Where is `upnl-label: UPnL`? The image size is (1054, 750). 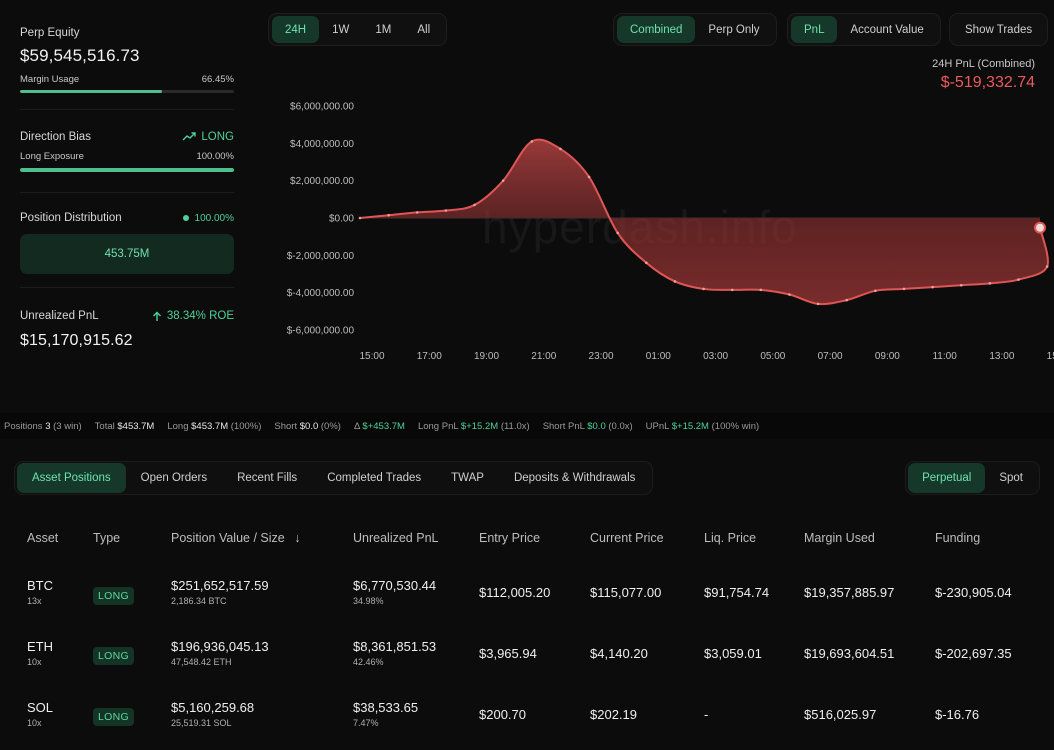 upnl-label: UPnL is located at coordinates (657, 426).